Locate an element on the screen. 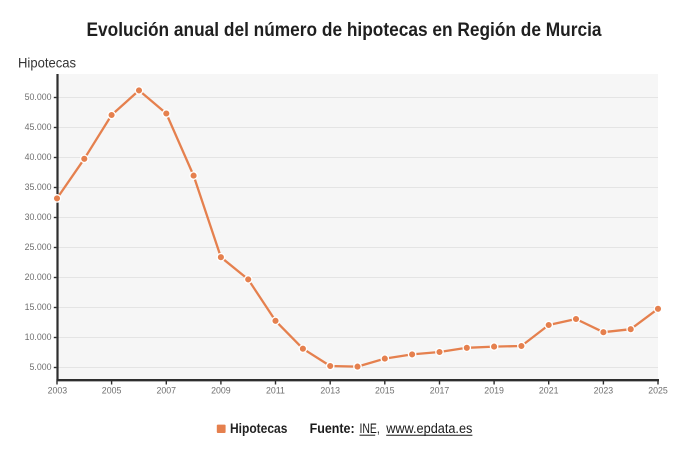  svg-text: 2009 is located at coordinates (221, 391).